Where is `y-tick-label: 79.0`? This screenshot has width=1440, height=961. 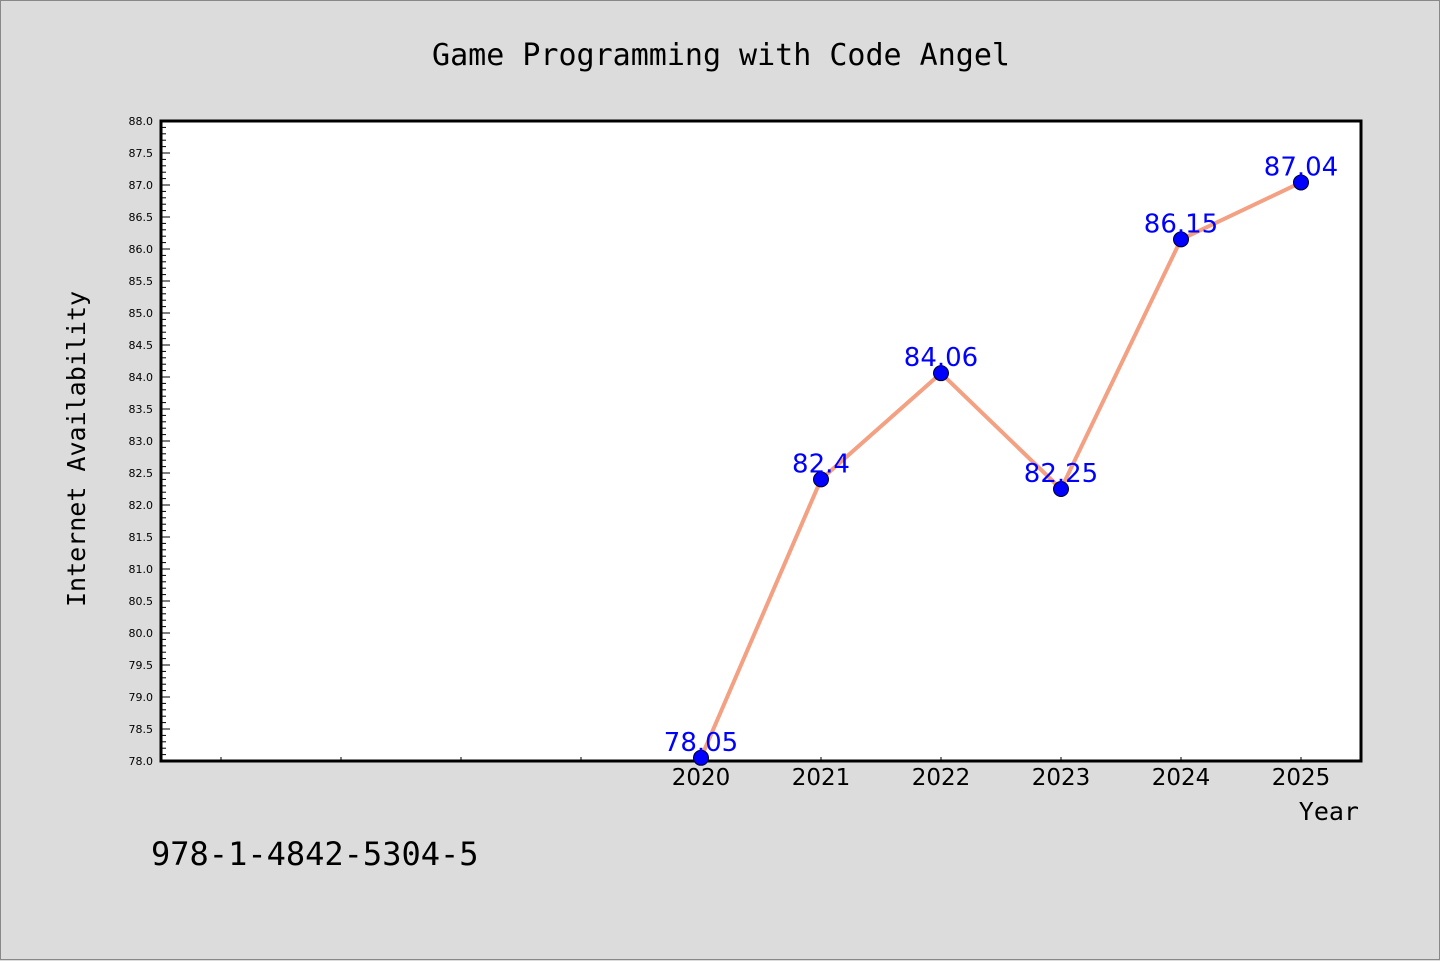
y-tick-label: 79.0 is located at coordinates (141, 697).